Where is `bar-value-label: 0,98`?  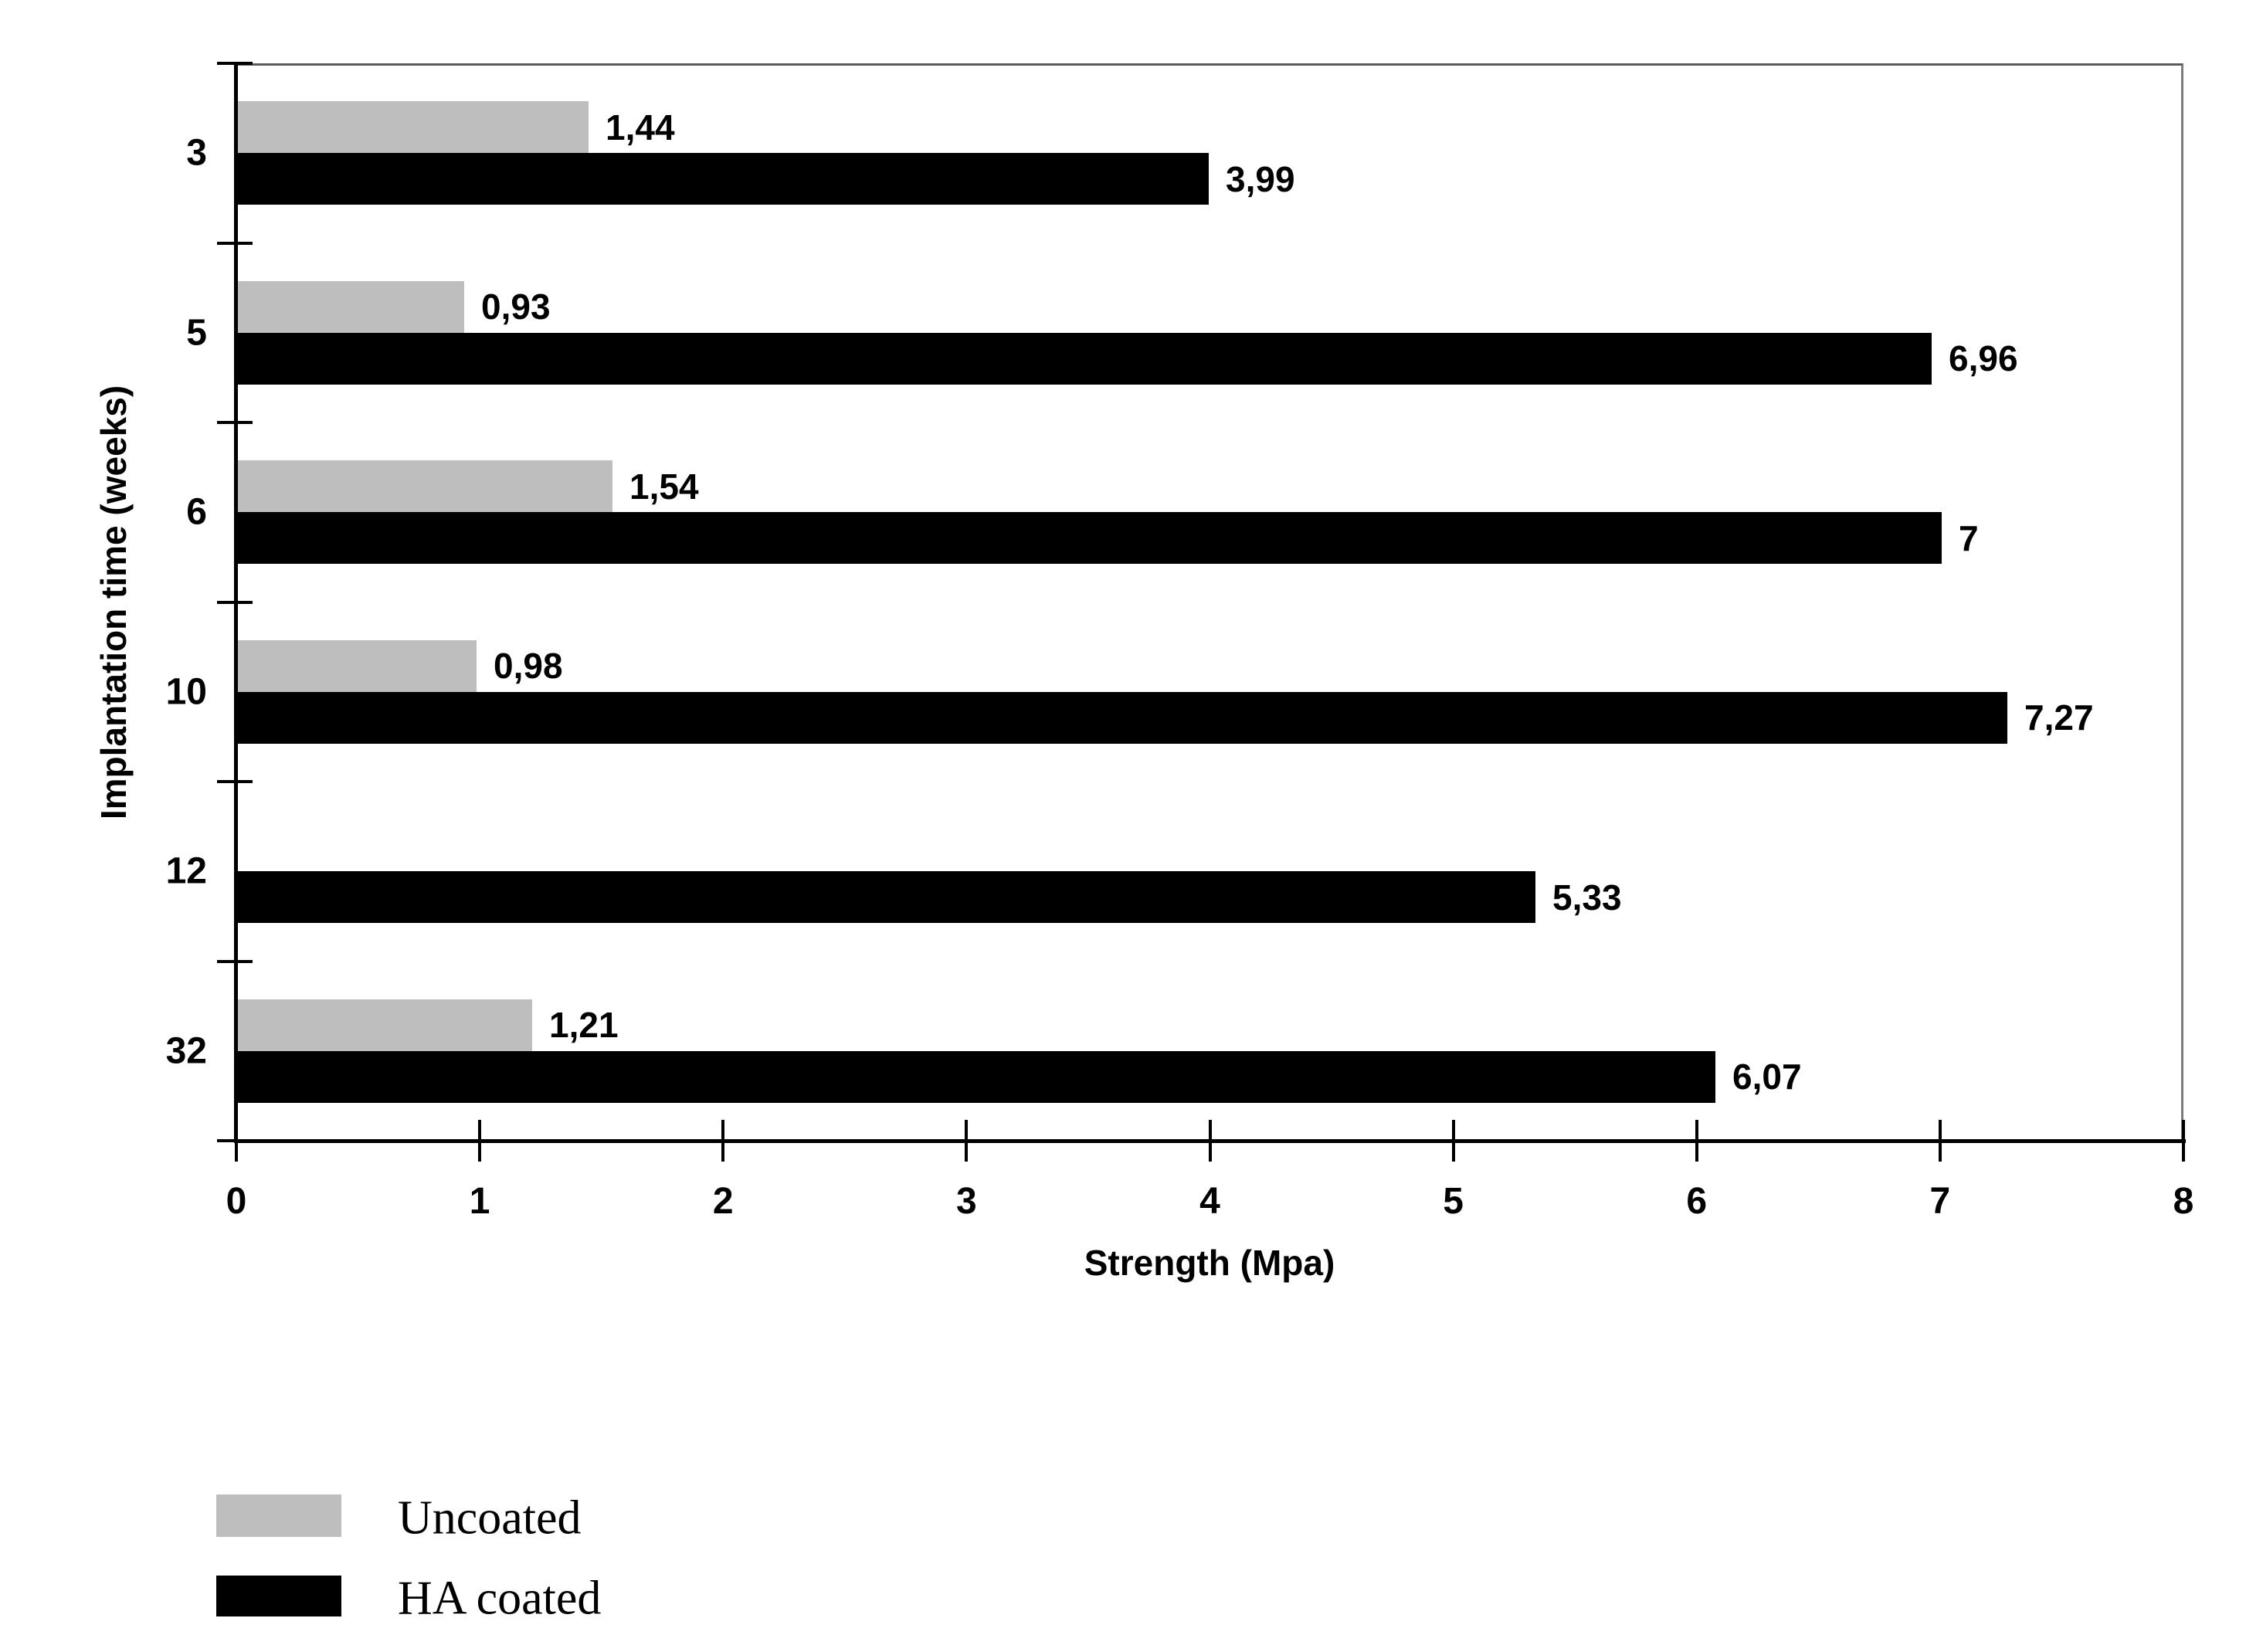
bar-value-label: 0,98 is located at coordinates (528, 666).